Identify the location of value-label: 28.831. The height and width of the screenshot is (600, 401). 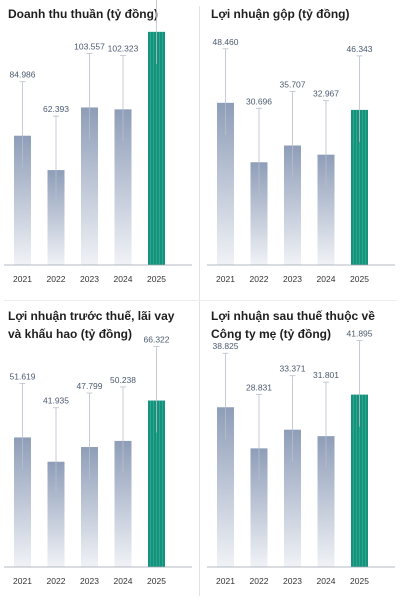
(259, 387).